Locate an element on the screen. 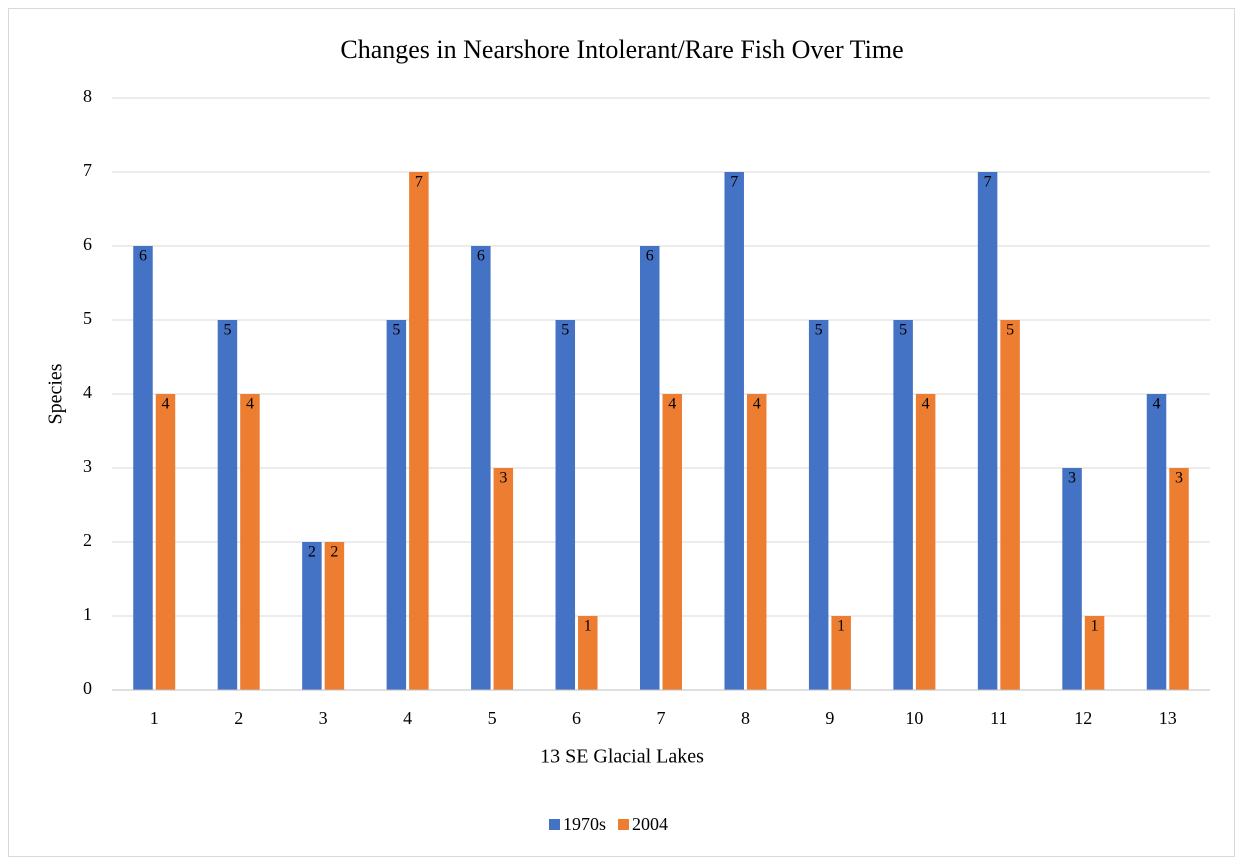 Image resolution: width=1236 pixels, height=858 pixels. legend-label: 2004 is located at coordinates (650, 824).